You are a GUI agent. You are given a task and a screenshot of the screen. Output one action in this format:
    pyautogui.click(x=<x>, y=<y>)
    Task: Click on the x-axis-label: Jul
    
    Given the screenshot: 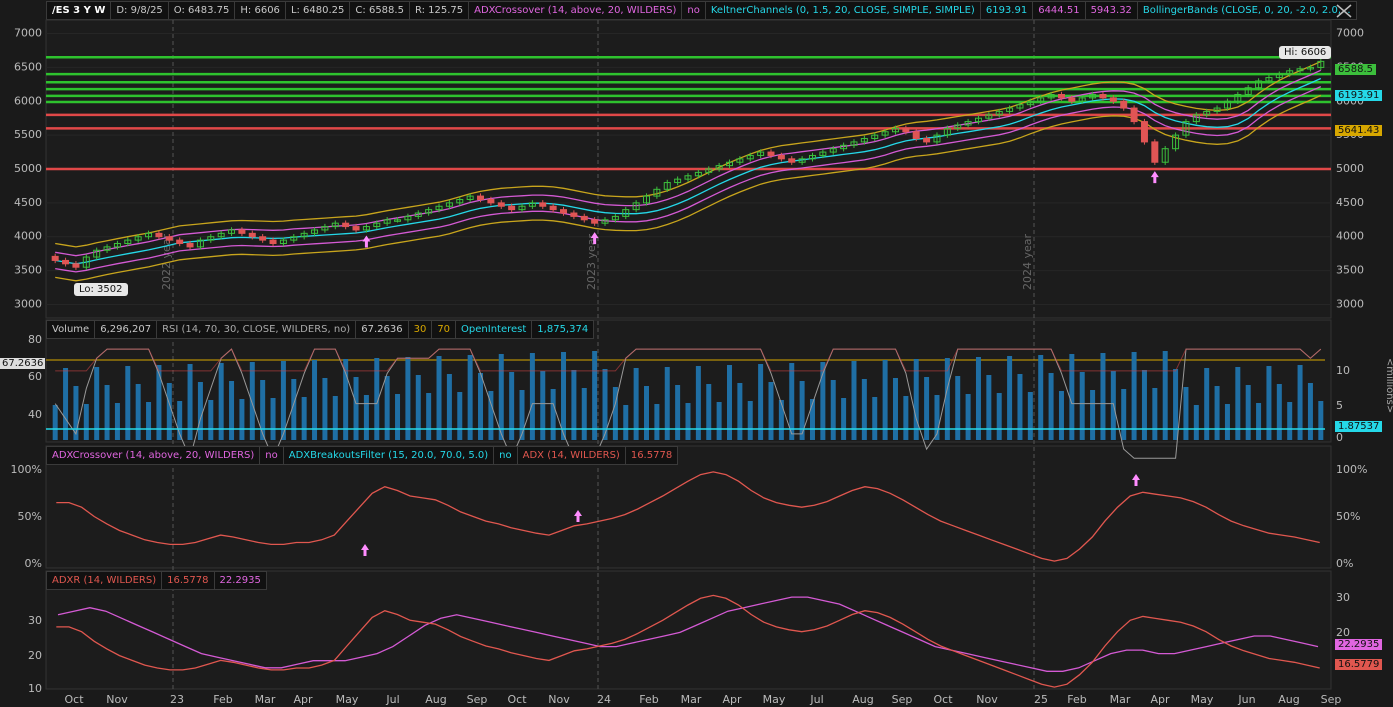 What is the action you would take?
    pyautogui.click(x=392, y=699)
    